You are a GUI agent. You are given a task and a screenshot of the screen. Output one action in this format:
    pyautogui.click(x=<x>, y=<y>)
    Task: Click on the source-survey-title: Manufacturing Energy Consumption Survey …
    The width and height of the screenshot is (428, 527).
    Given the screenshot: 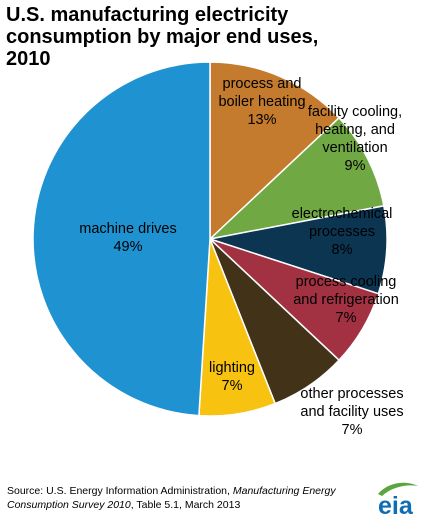 What is the action you would take?
    pyautogui.click(x=171, y=498)
    